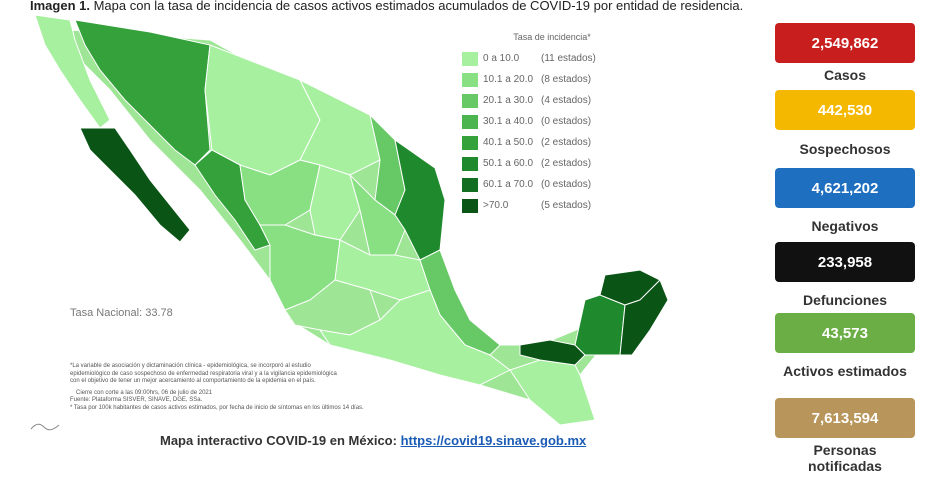 The image size is (936, 486). Describe the element at coordinates (496, 205) in the screenshot. I see `legend-range: >70.0` at that location.